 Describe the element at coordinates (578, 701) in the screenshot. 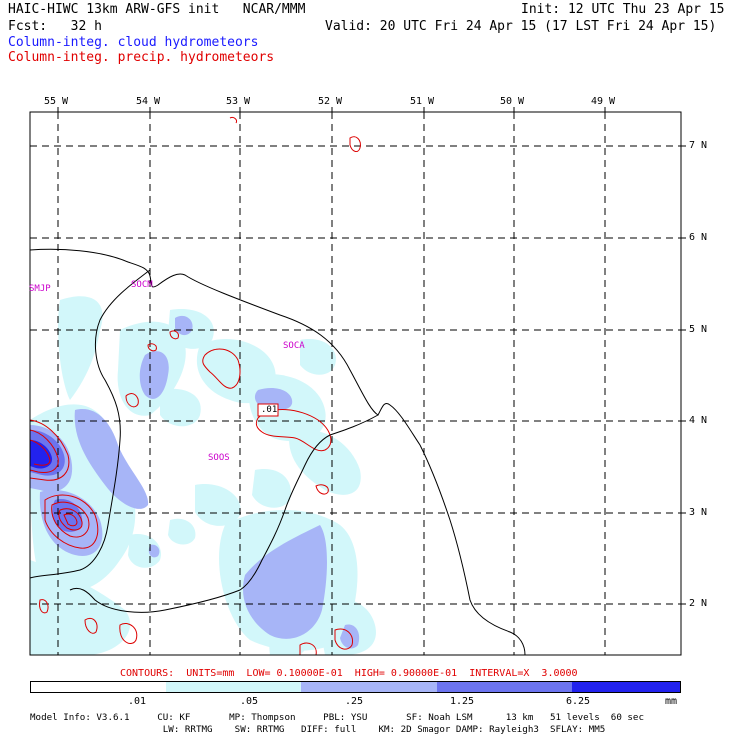

I see `colorbar-label: 6.25` at that location.